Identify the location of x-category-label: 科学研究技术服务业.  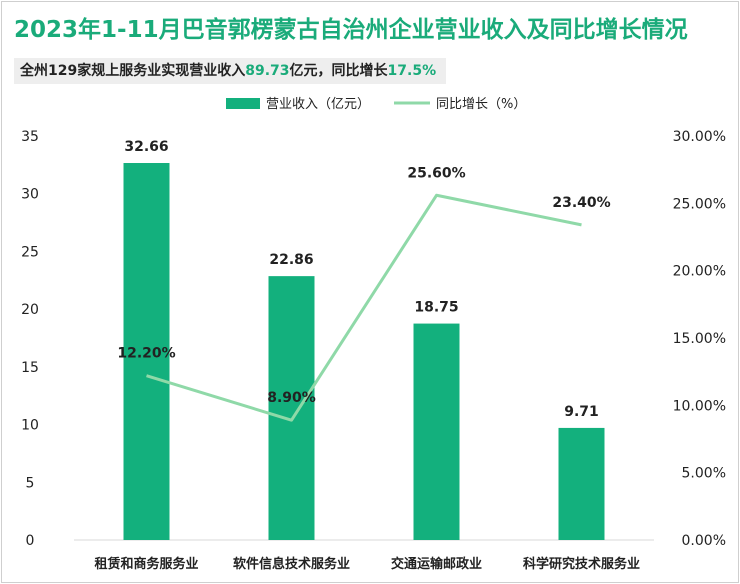
(581, 564).